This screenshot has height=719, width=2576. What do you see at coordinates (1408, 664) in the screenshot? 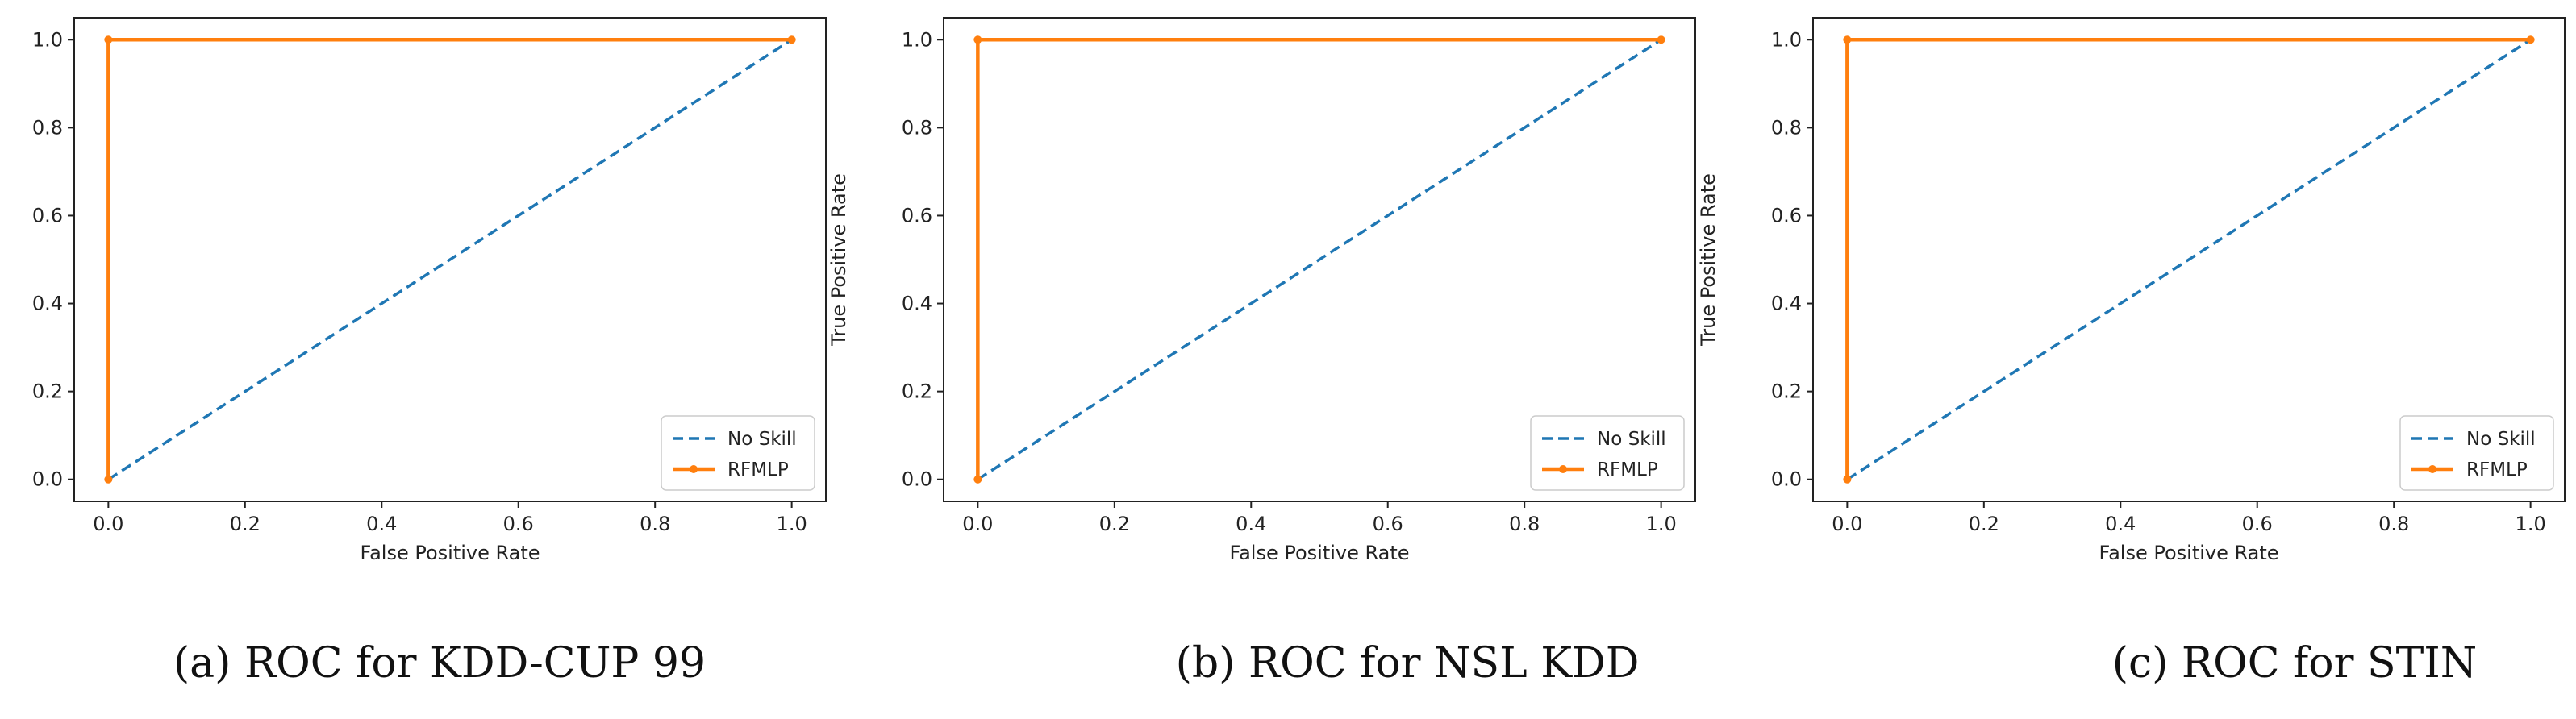
I see `panel-caption: (b) ROC for NSL KDD` at bounding box center [1408, 664].